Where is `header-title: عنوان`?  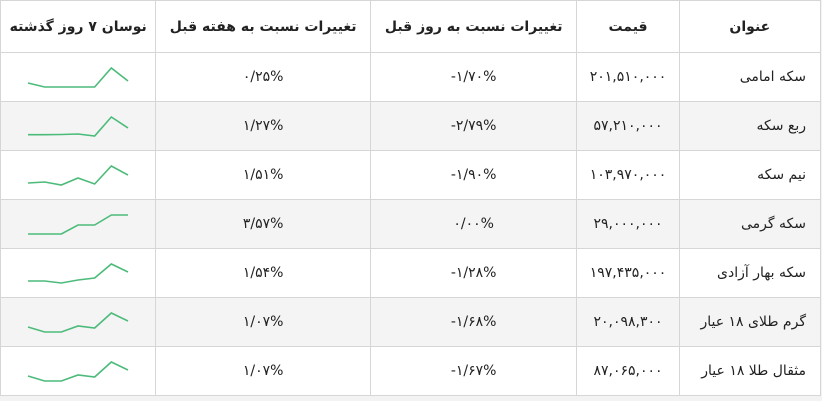
header-title: عنوان is located at coordinates (750, 26).